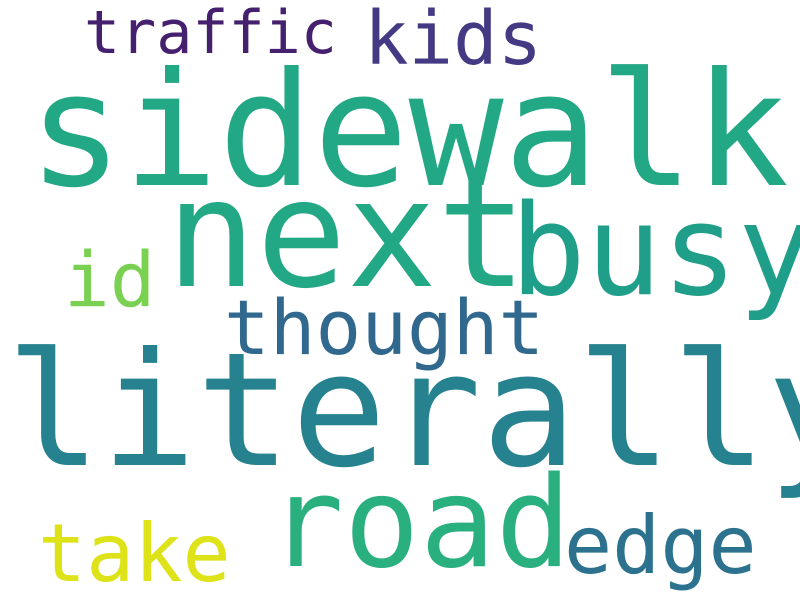 Image resolution: width=800 pixels, height=600 pixels. Describe the element at coordinates (210, 34) in the screenshot. I see `word-traffic: traffic` at that location.